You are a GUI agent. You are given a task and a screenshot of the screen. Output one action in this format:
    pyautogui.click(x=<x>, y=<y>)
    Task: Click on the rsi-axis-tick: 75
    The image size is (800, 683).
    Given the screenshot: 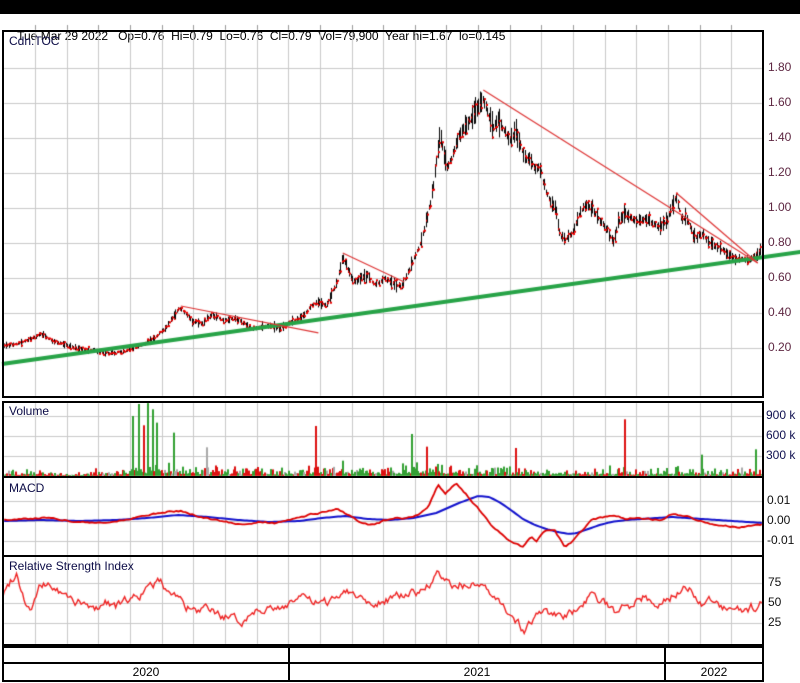 What is the action you would take?
    pyautogui.click(x=775, y=582)
    